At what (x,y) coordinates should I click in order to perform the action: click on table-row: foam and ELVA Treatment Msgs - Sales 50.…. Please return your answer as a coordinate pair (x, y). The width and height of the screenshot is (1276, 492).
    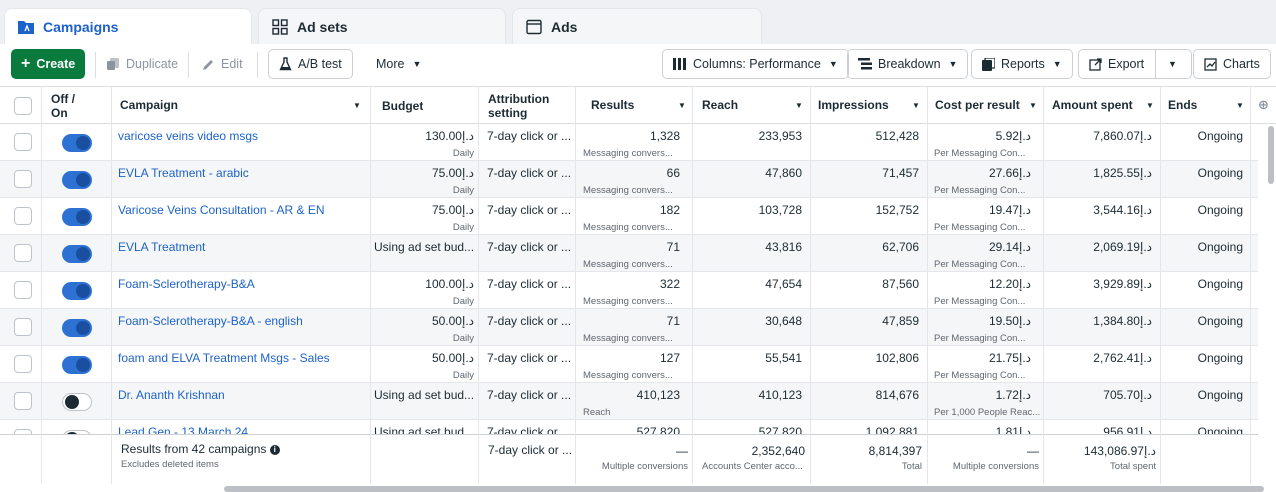
    Looking at the image, I should click on (629, 364).